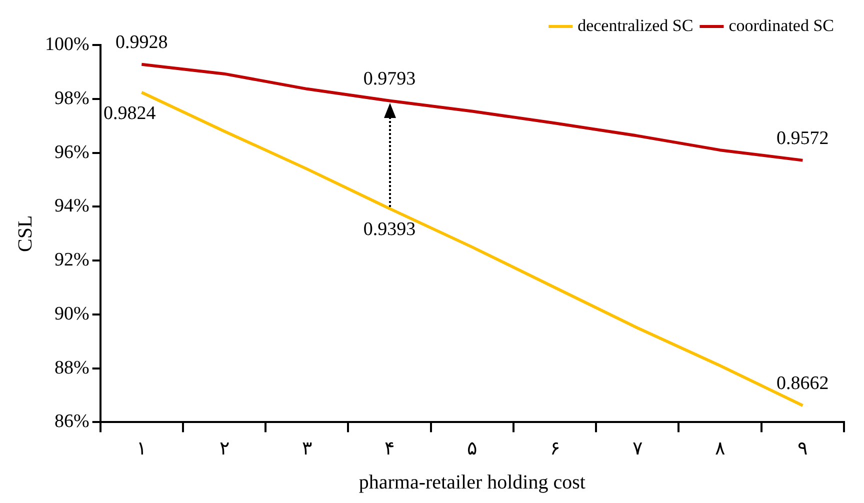 The height and width of the screenshot is (503, 864). What do you see at coordinates (142, 42) in the screenshot?
I see `data-label: 0.9928` at bounding box center [142, 42].